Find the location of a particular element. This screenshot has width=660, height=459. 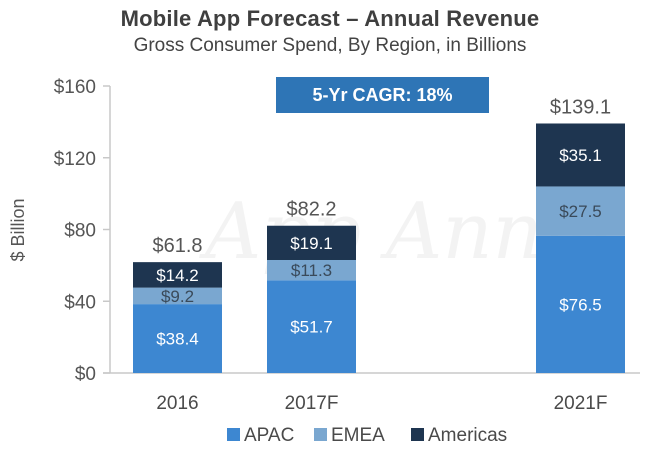

bar-stack-2021f: $76.5 $27.5 $35.1 $139.1 is located at coordinates (580, 234).